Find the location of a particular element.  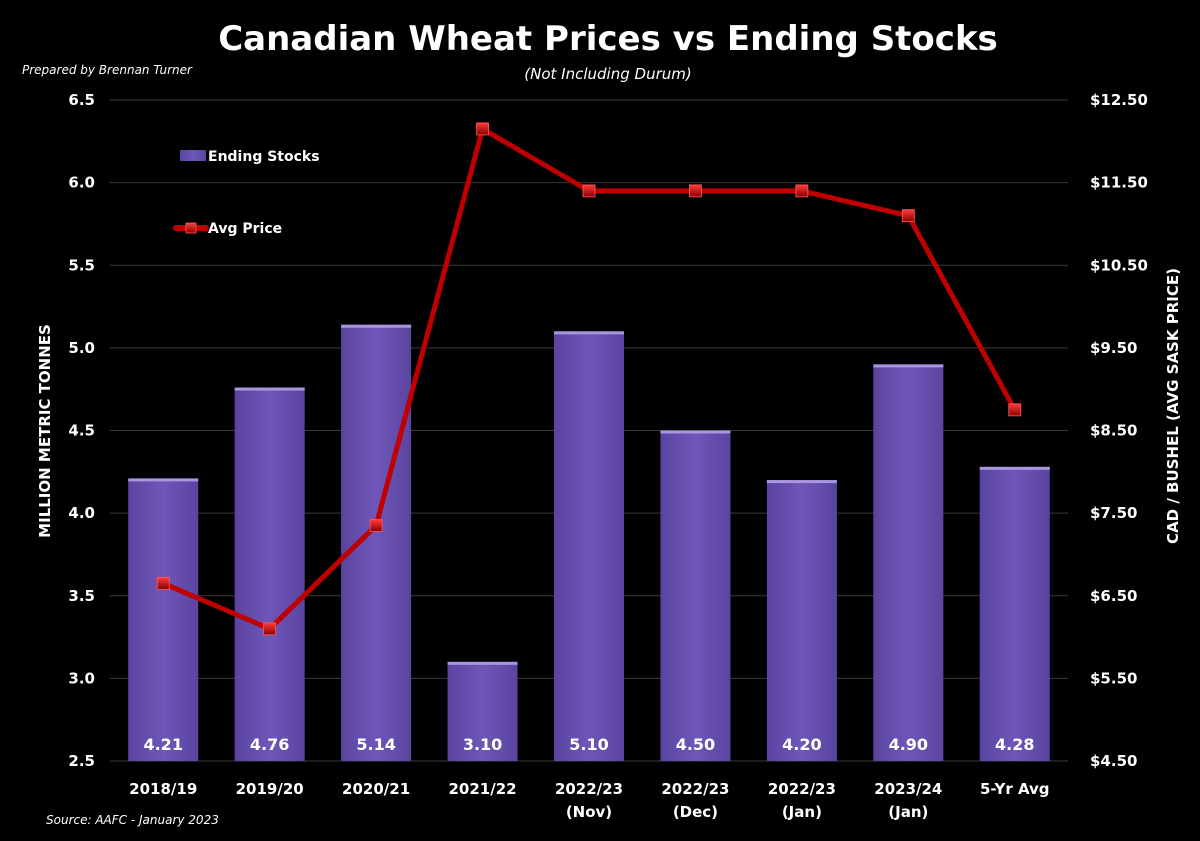

y2-tick-label: $6.50 is located at coordinates (1113, 596).